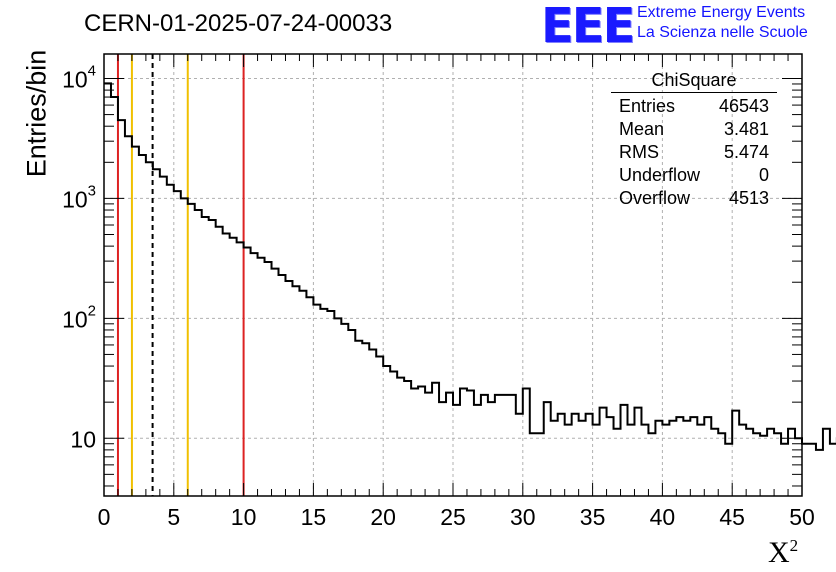 This screenshot has height=572, width=836. What do you see at coordinates (748, 198) in the screenshot?
I see `stats-value: 4513` at bounding box center [748, 198].